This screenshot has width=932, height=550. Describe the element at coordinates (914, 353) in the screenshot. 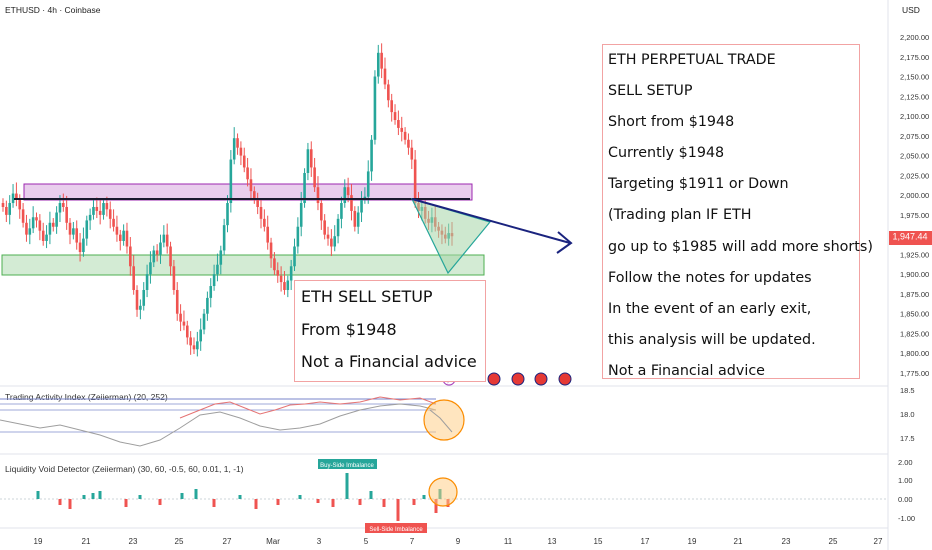

I see `price-tick-label: 1,800.00` at that location.